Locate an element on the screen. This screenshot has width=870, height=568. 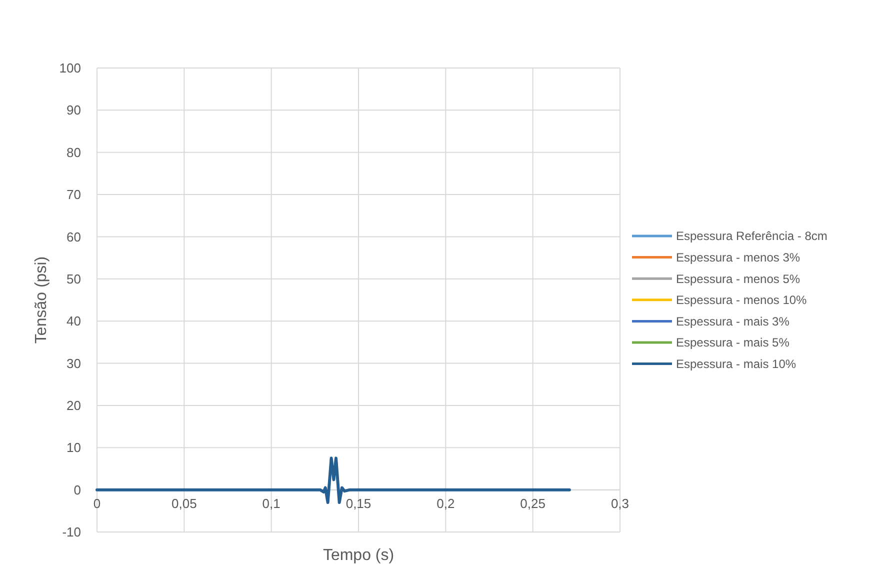
y-tick-label: 50 is located at coordinates (73, 278).